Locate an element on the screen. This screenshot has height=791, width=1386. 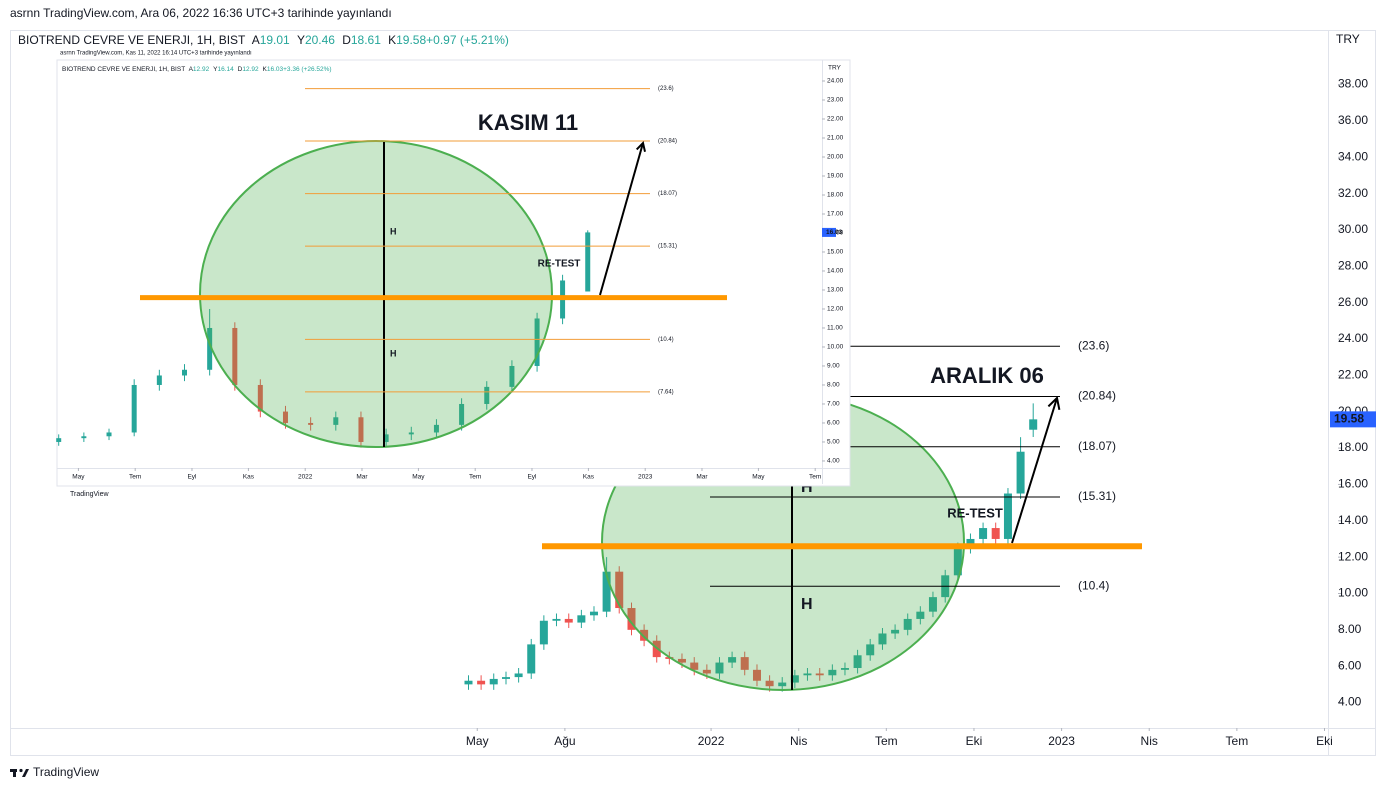
y-tick-label: 23.00 is located at coordinates (835, 100).